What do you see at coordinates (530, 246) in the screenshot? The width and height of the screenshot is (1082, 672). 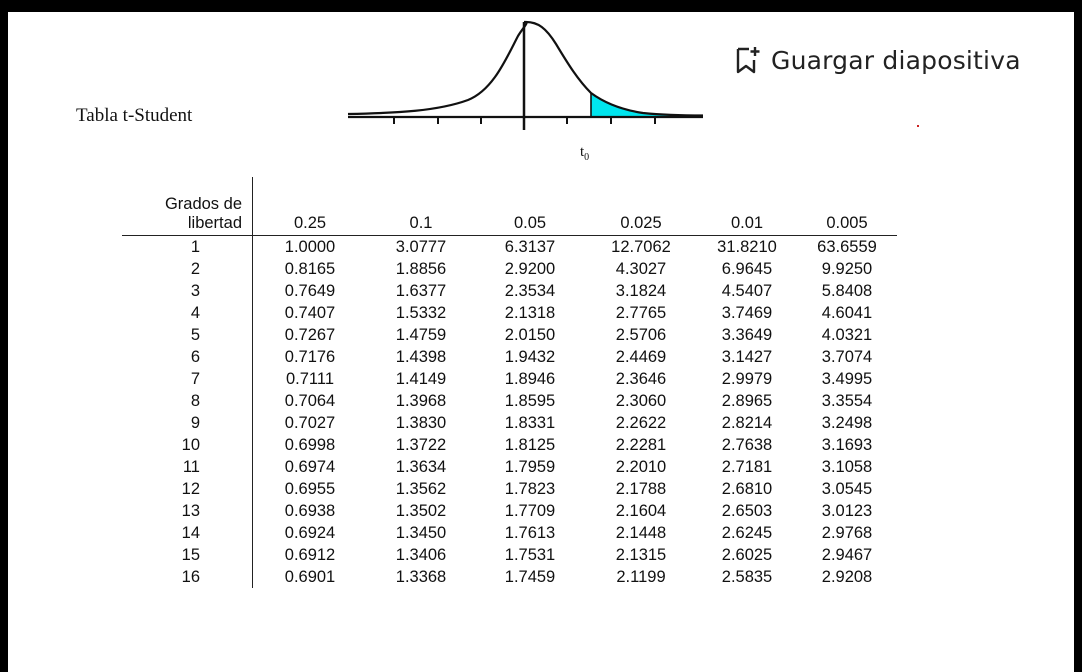 I see `value-cell: 6.3137` at bounding box center [530, 246].